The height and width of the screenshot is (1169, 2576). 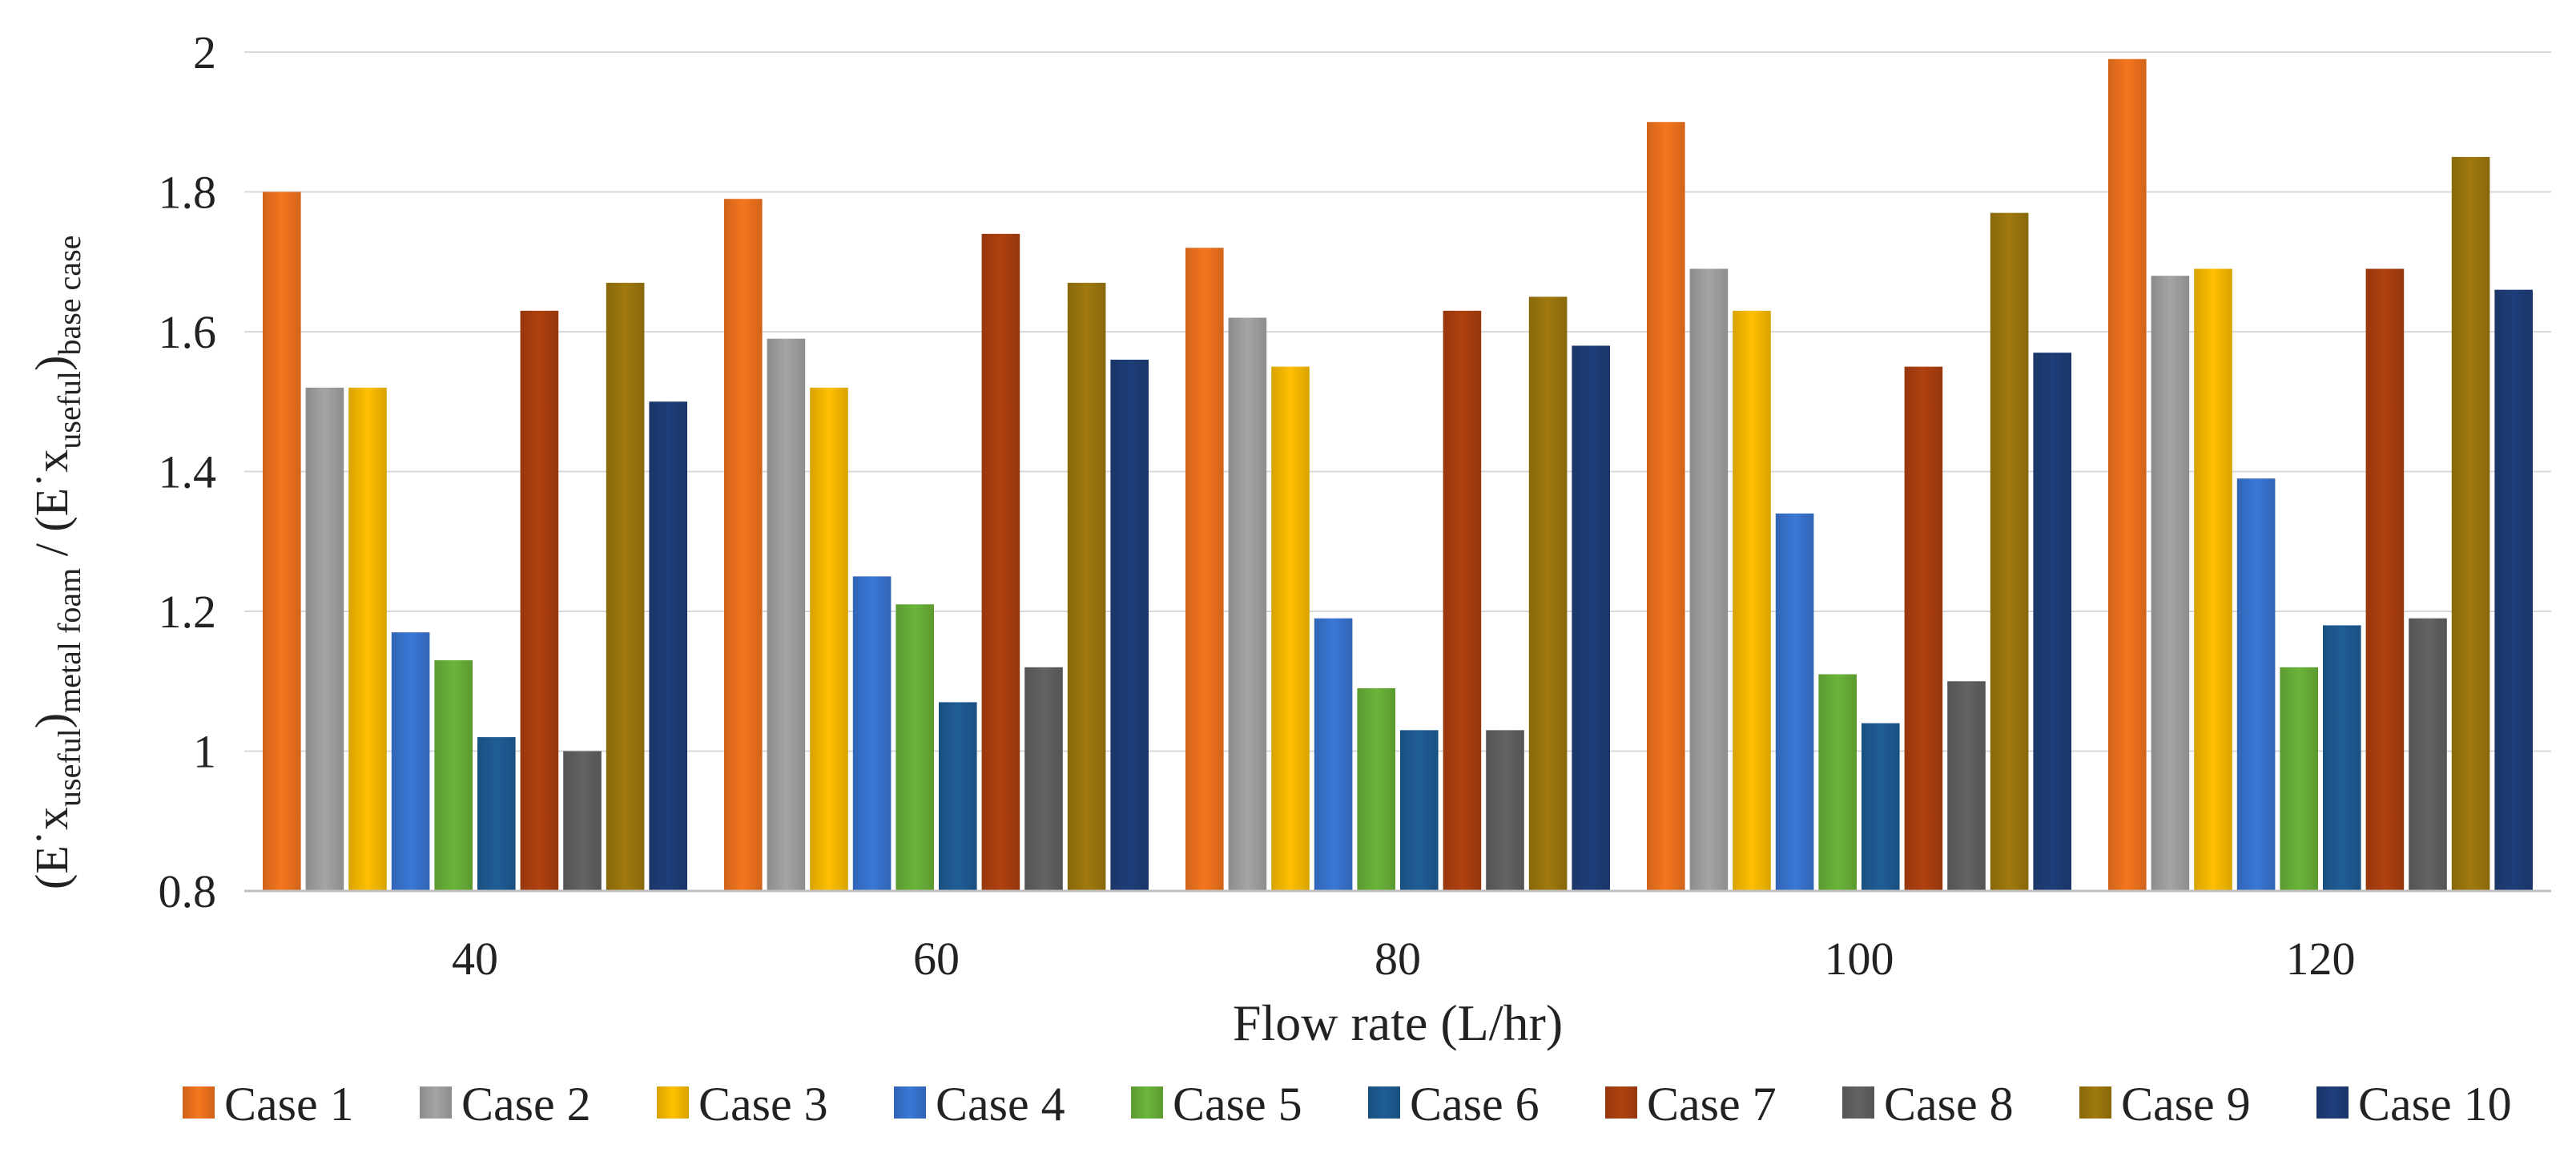 I want to click on y-tick-label: 1.2, so click(x=188, y=612).